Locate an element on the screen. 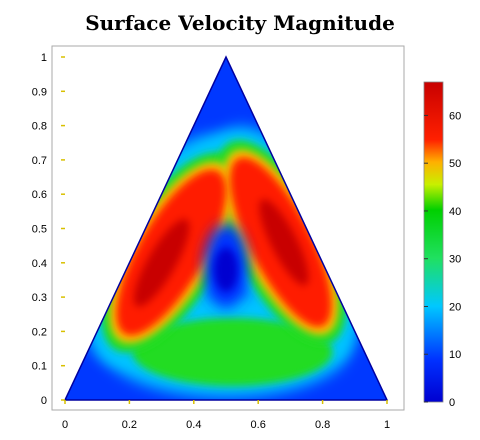  x-tick-label: 1 is located at coordinates (387, 425).